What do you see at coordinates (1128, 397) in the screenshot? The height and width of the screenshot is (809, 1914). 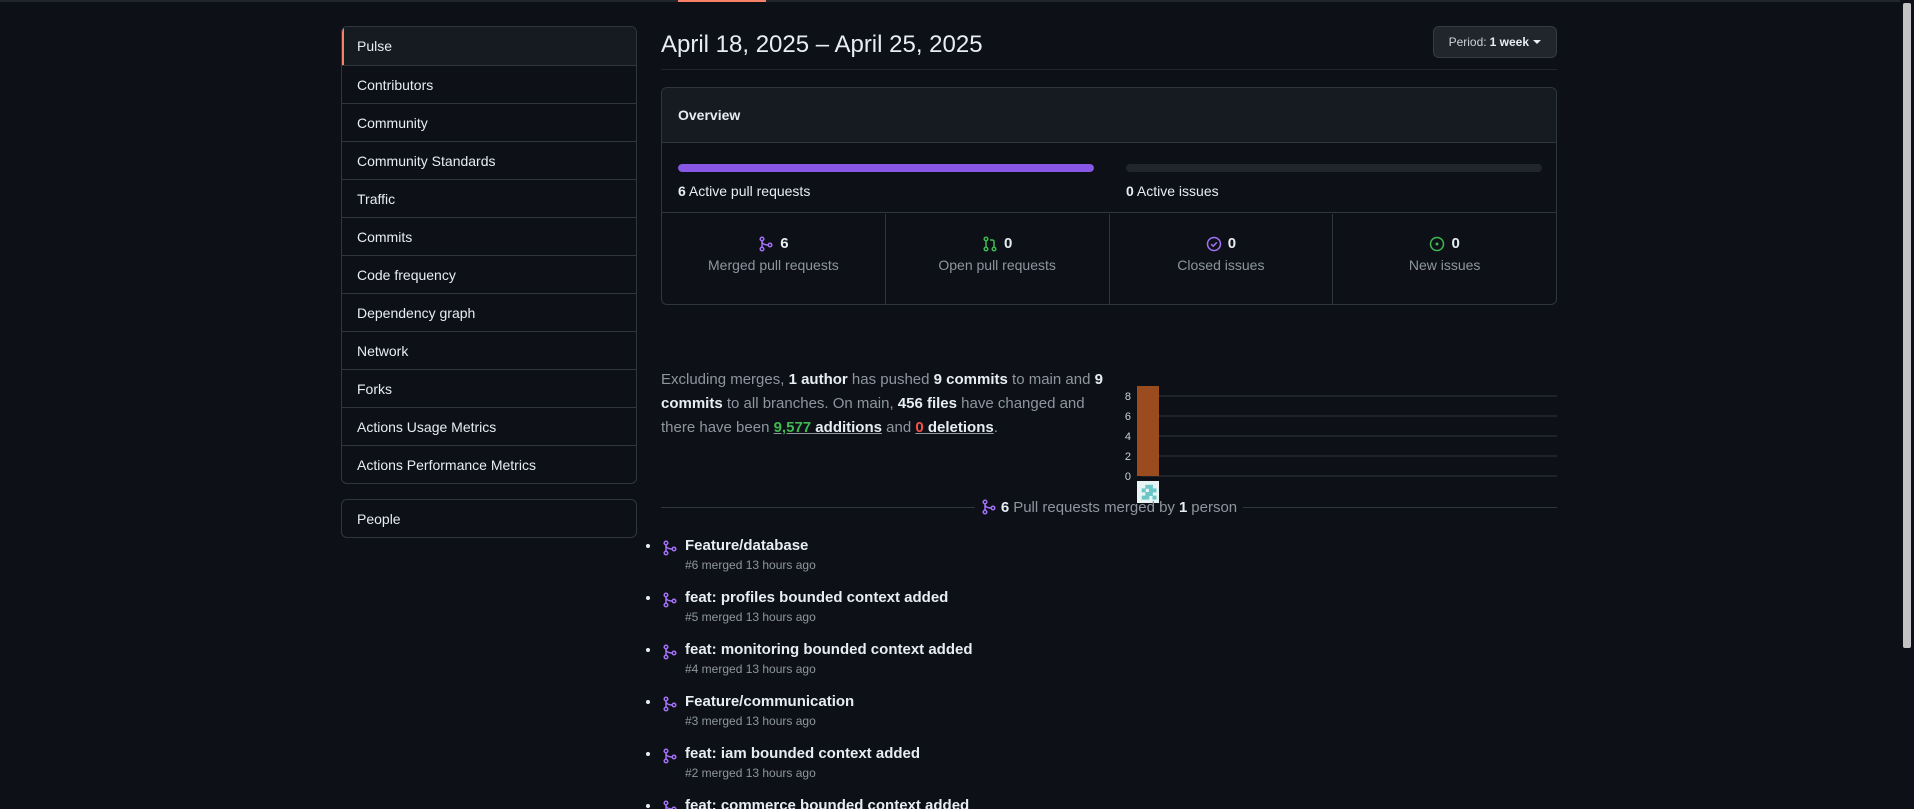 I see `chart-ytick-label: 8` at bounding box center [1128, 397].